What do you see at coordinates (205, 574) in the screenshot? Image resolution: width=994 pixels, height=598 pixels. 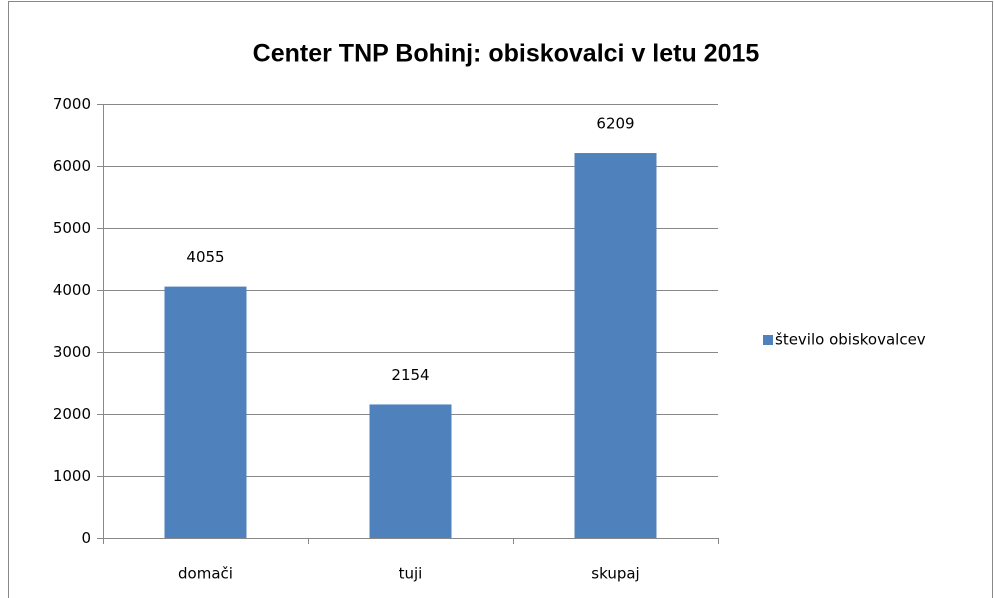 I see `x-tick-label: domači` at bounding box center [205, 574].